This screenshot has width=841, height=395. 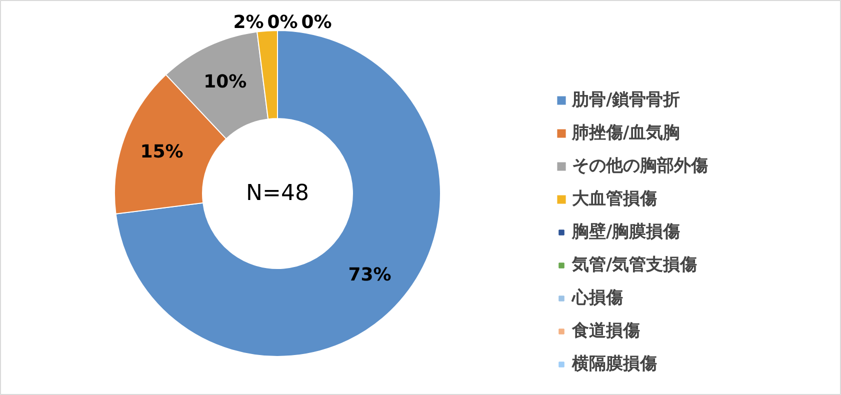 What do you see at coordinates (248, 22) in the screenshot?
I see `data-label: 2%` at bounding box center [248, 22].